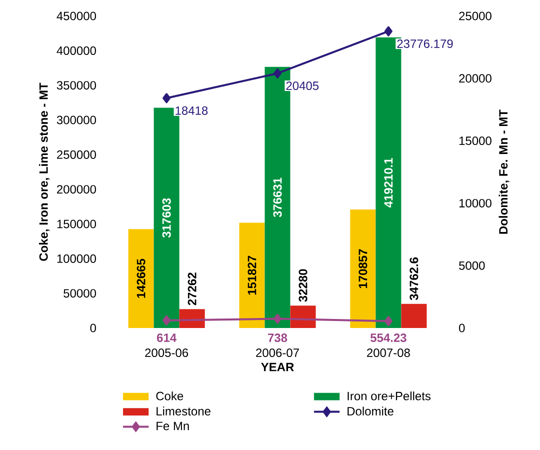  I want to click on data-label: 32280, so click(303, 285).